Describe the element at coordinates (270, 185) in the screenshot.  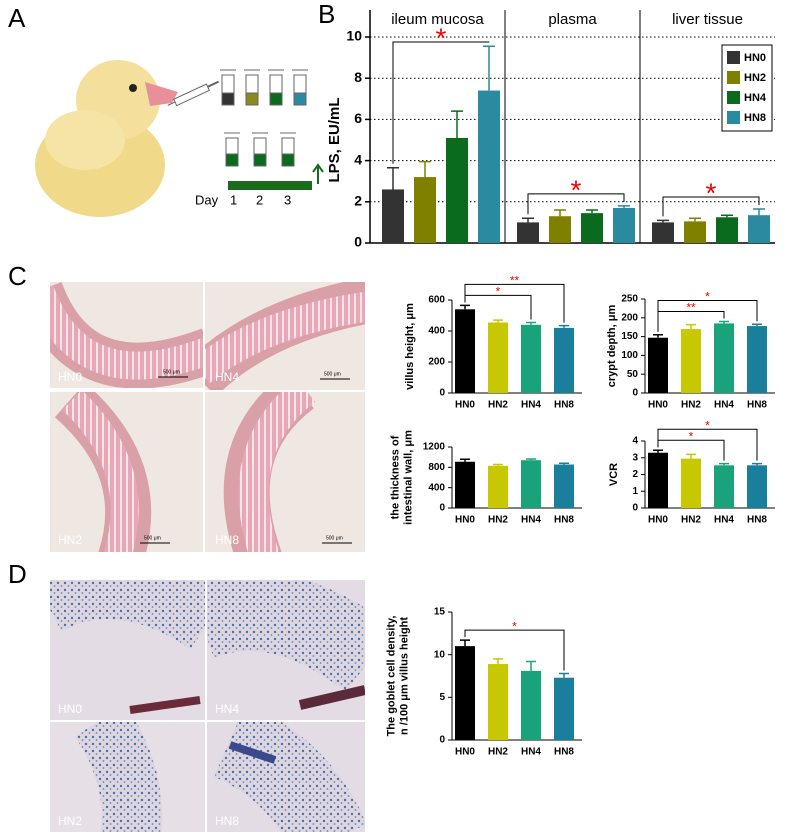
I see `timeline` at that location.